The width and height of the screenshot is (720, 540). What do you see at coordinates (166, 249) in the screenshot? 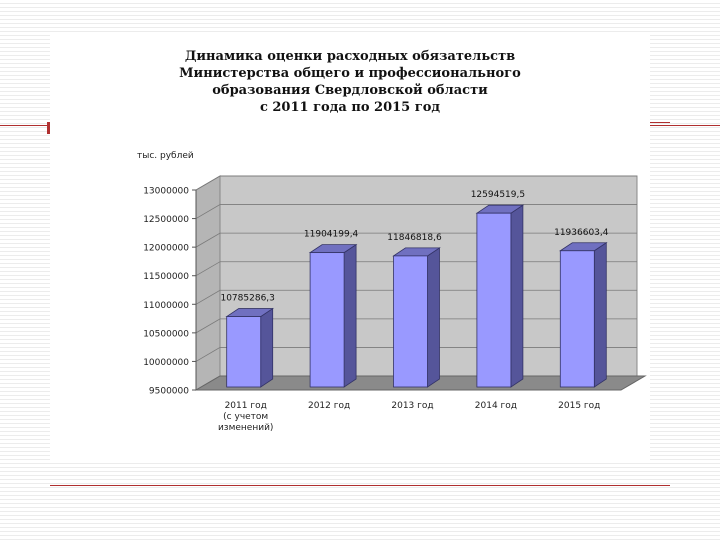
I see `y-tick-label: 12000000` at bounding box center [166, 249].